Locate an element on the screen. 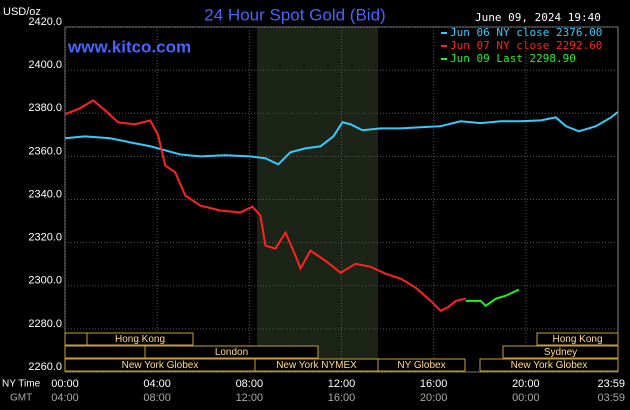 Image resolution: width=630 pixels, height=410 pixels. x-row-label: NY Time is located at coordinates (21, 384).